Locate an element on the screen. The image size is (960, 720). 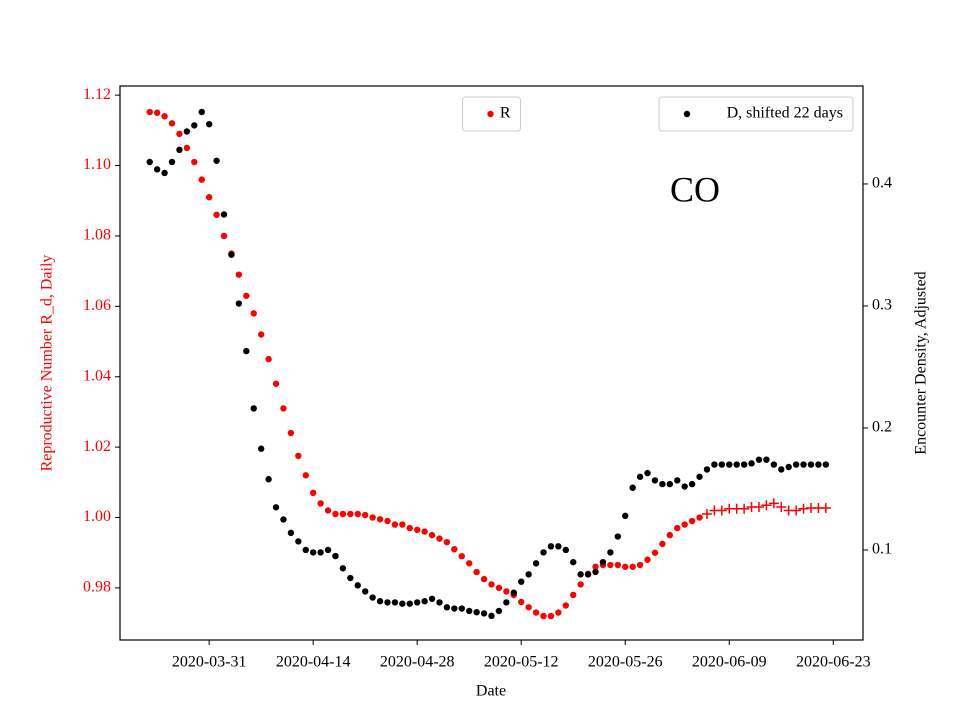
legend-label: R is located at coordinates (505, 113).